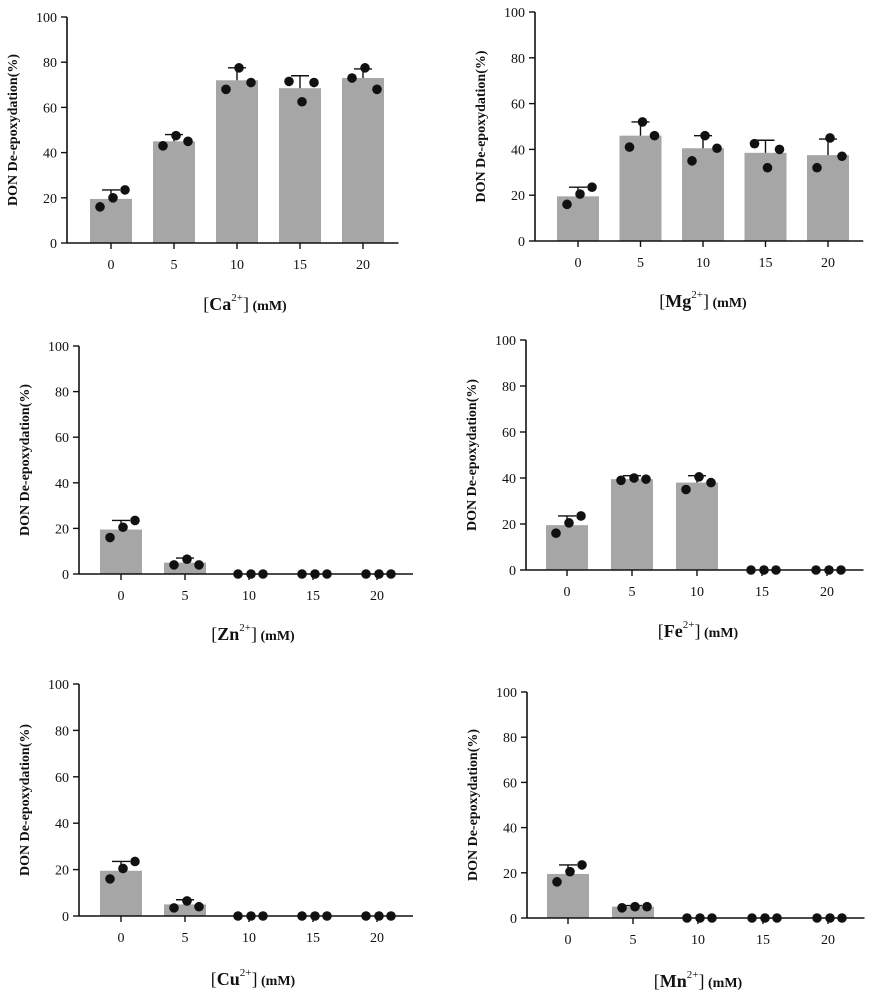 The height and width of the screenshot is (1000, 880). Describe the element at coordinates (698, 980) in the screenshot. I see `x-axis-title: [Mn2+] (mM)` at that location.